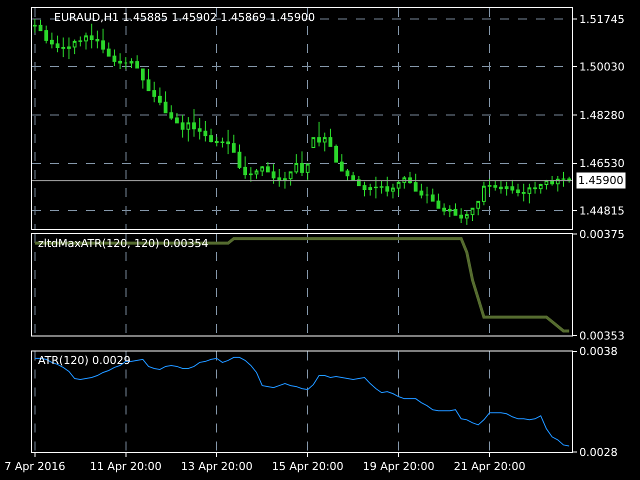 This screenshot has height=480, width=640. Describe the element at coordinates (602, 19) in the screenshot. I see `y-tick-label: 1.51745` at that location.